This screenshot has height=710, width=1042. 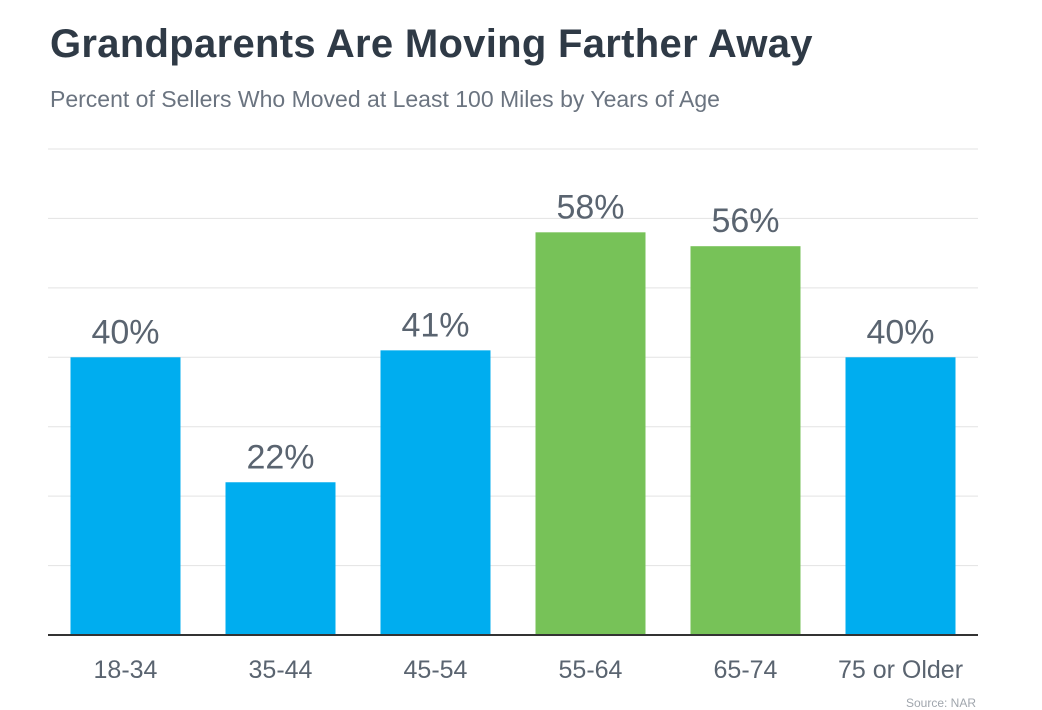 What do you see at coordinates (280, 457) in the screenshot?
I see `data-label: 22%` at bounding box center [280, 457].